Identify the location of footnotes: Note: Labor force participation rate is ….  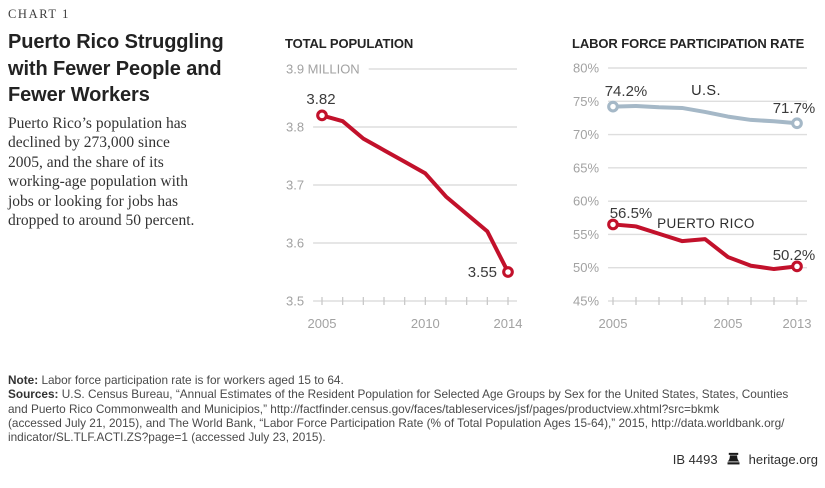
(415, 408).